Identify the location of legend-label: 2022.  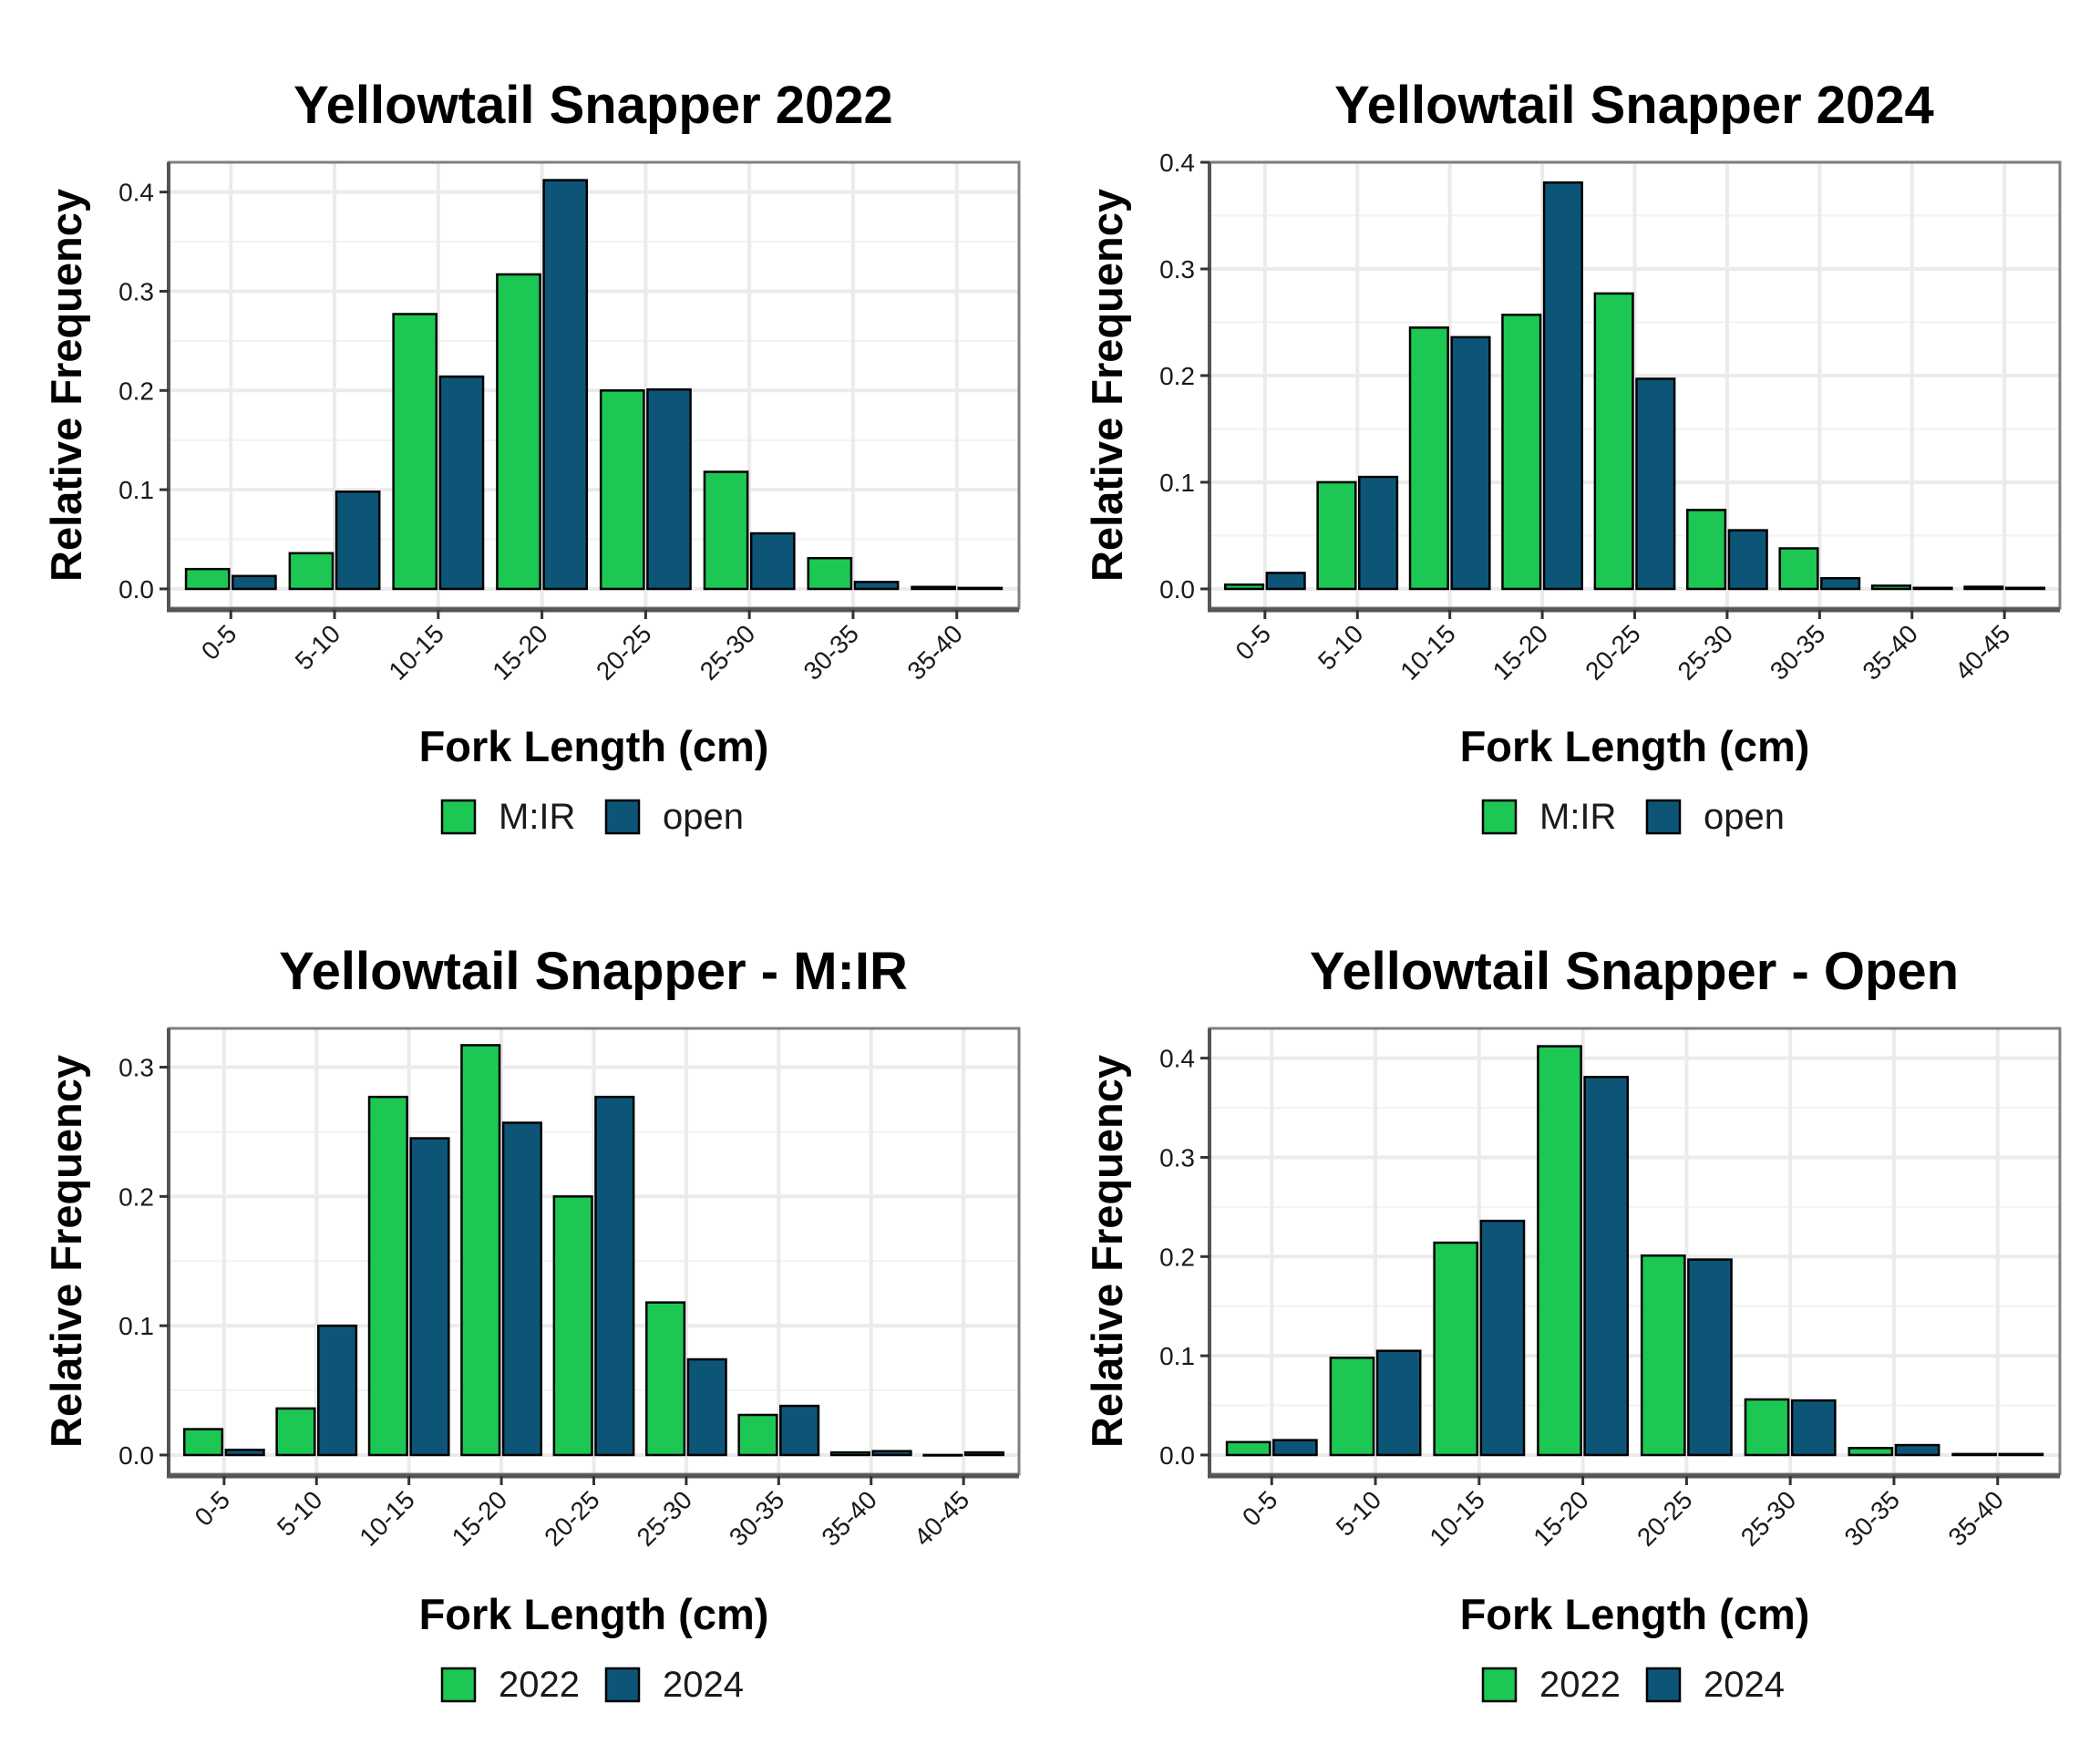
(1580, 1685).